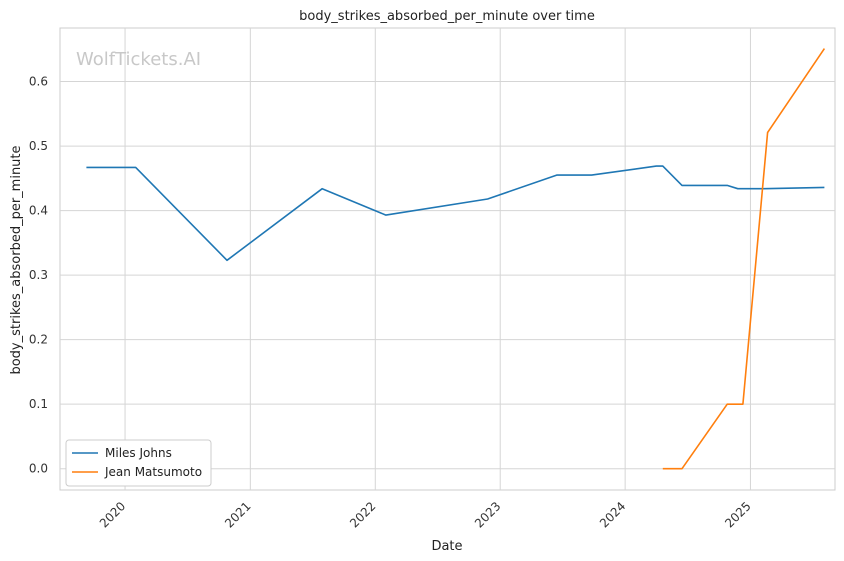  Describe the element at coordinates (16, 259) in the screenshot. I see `y-axis-label: body_strikes_absorbed_per_minute` at that location.